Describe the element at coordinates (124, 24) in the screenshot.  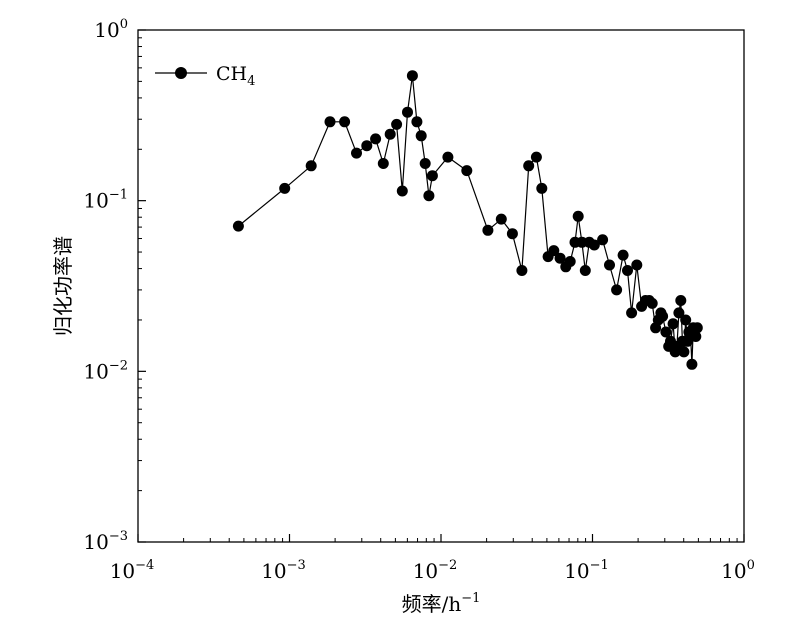
I see `y-tick-label-exponent: 0` at that location.